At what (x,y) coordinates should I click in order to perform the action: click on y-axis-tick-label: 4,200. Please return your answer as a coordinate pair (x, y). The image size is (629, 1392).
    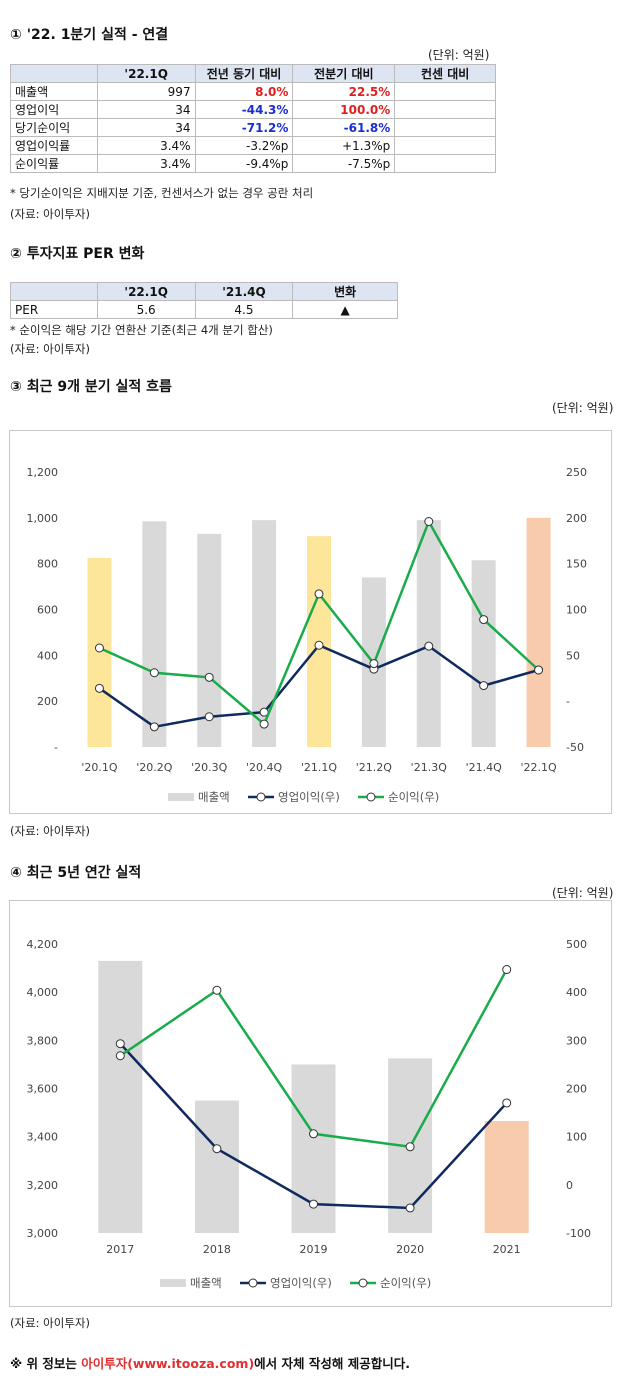
    Looking at the image, I should click on (43, 944).